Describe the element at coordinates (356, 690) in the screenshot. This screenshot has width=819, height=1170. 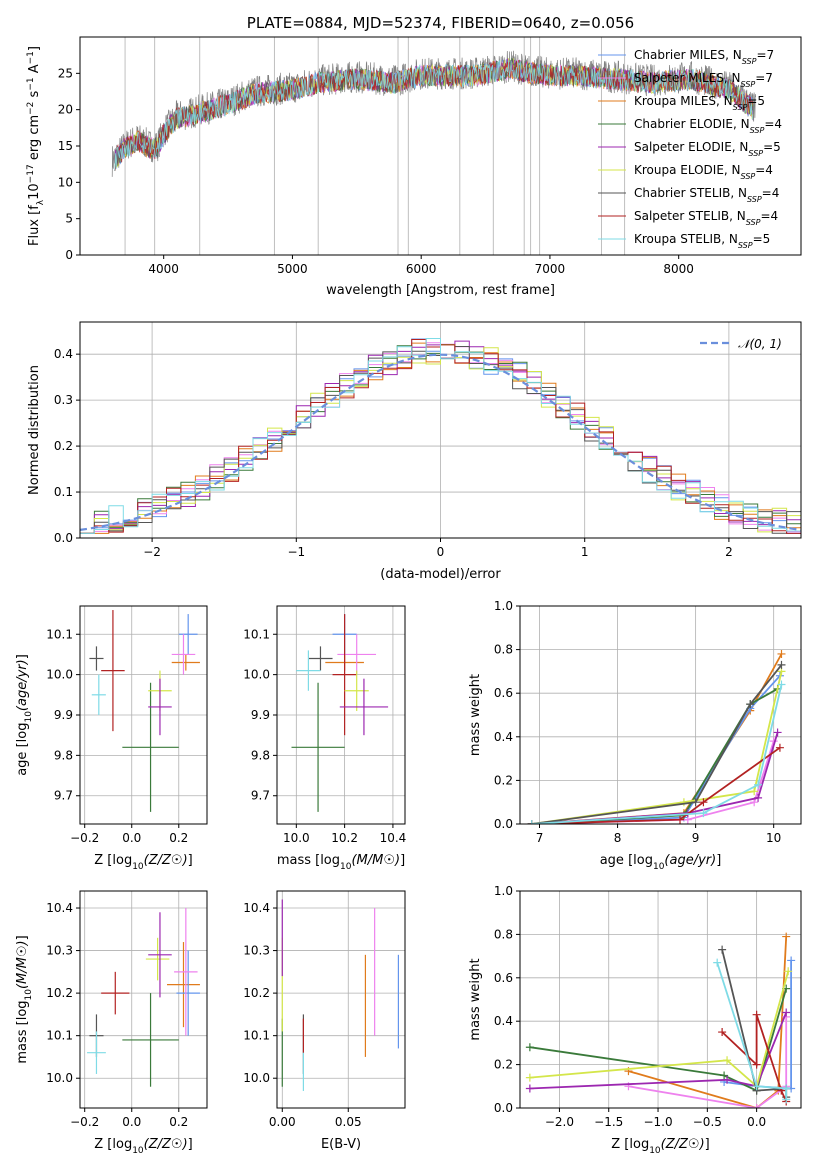
I see `errorbar-point-kroupa_elodie` at that location.